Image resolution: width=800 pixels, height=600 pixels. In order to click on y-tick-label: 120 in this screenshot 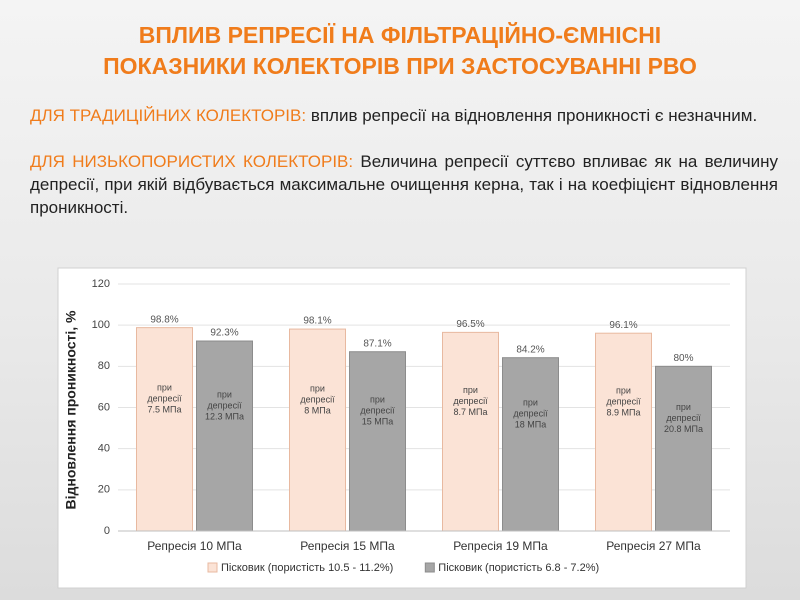, I will do `click(101, 284)`.